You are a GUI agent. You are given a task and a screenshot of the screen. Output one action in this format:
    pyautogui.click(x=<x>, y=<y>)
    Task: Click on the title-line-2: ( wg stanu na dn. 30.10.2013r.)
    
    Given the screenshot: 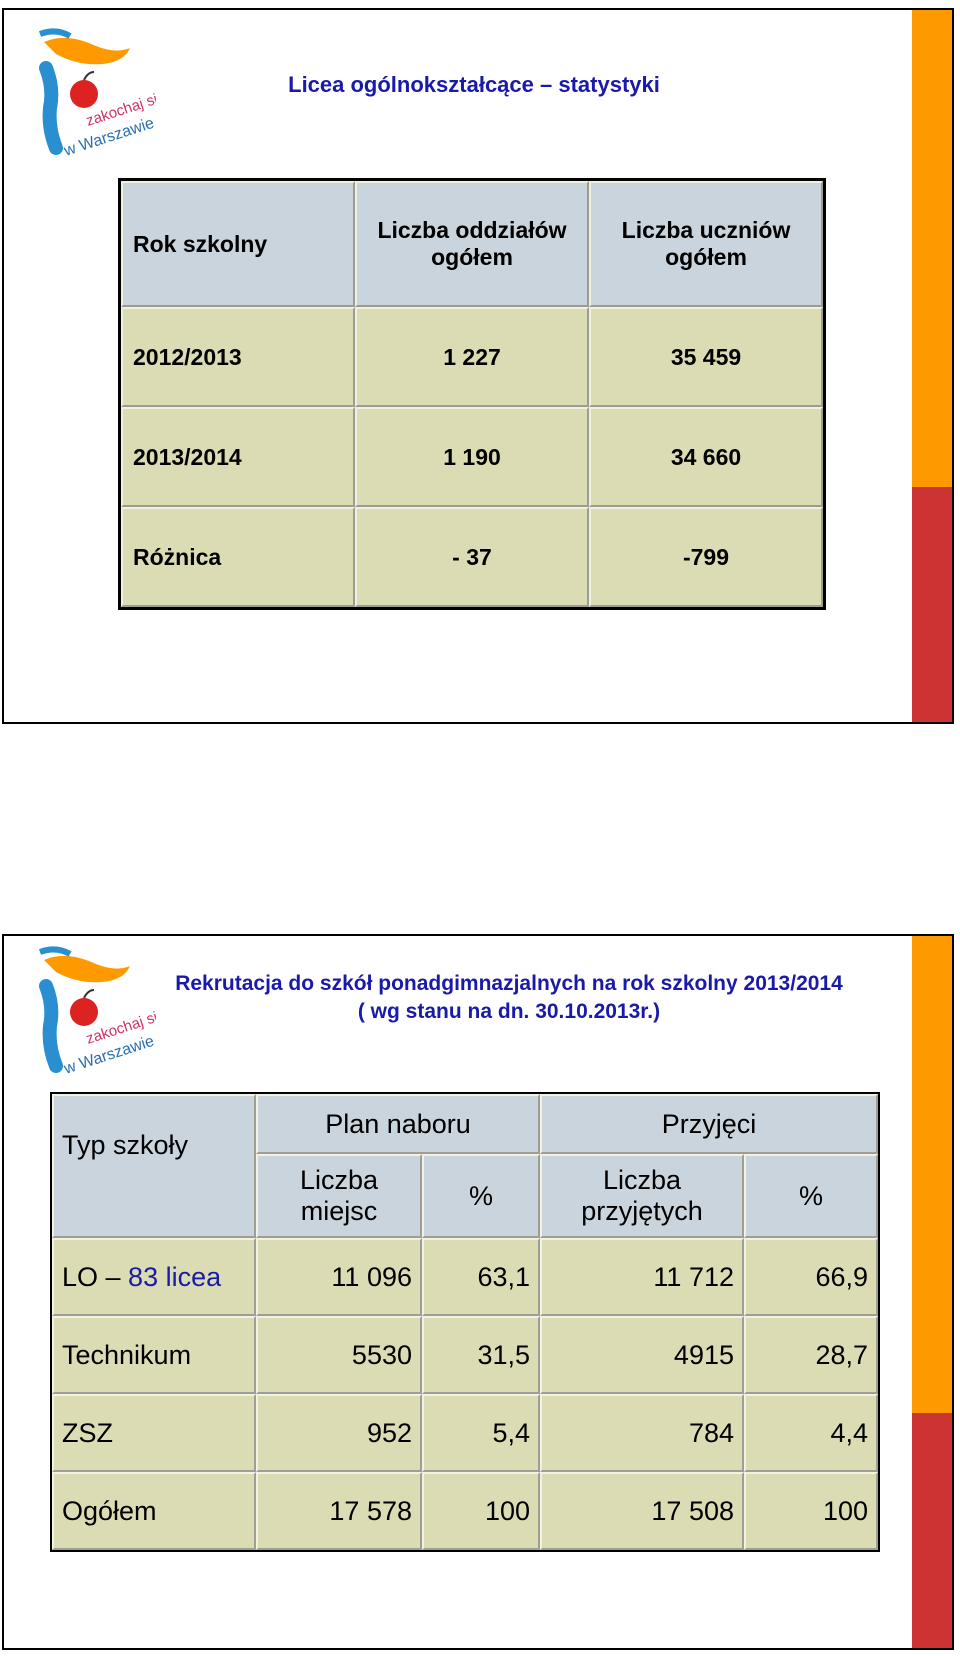 What is the action you would take?
    pyautogui.click(x=509, y=1011)
    